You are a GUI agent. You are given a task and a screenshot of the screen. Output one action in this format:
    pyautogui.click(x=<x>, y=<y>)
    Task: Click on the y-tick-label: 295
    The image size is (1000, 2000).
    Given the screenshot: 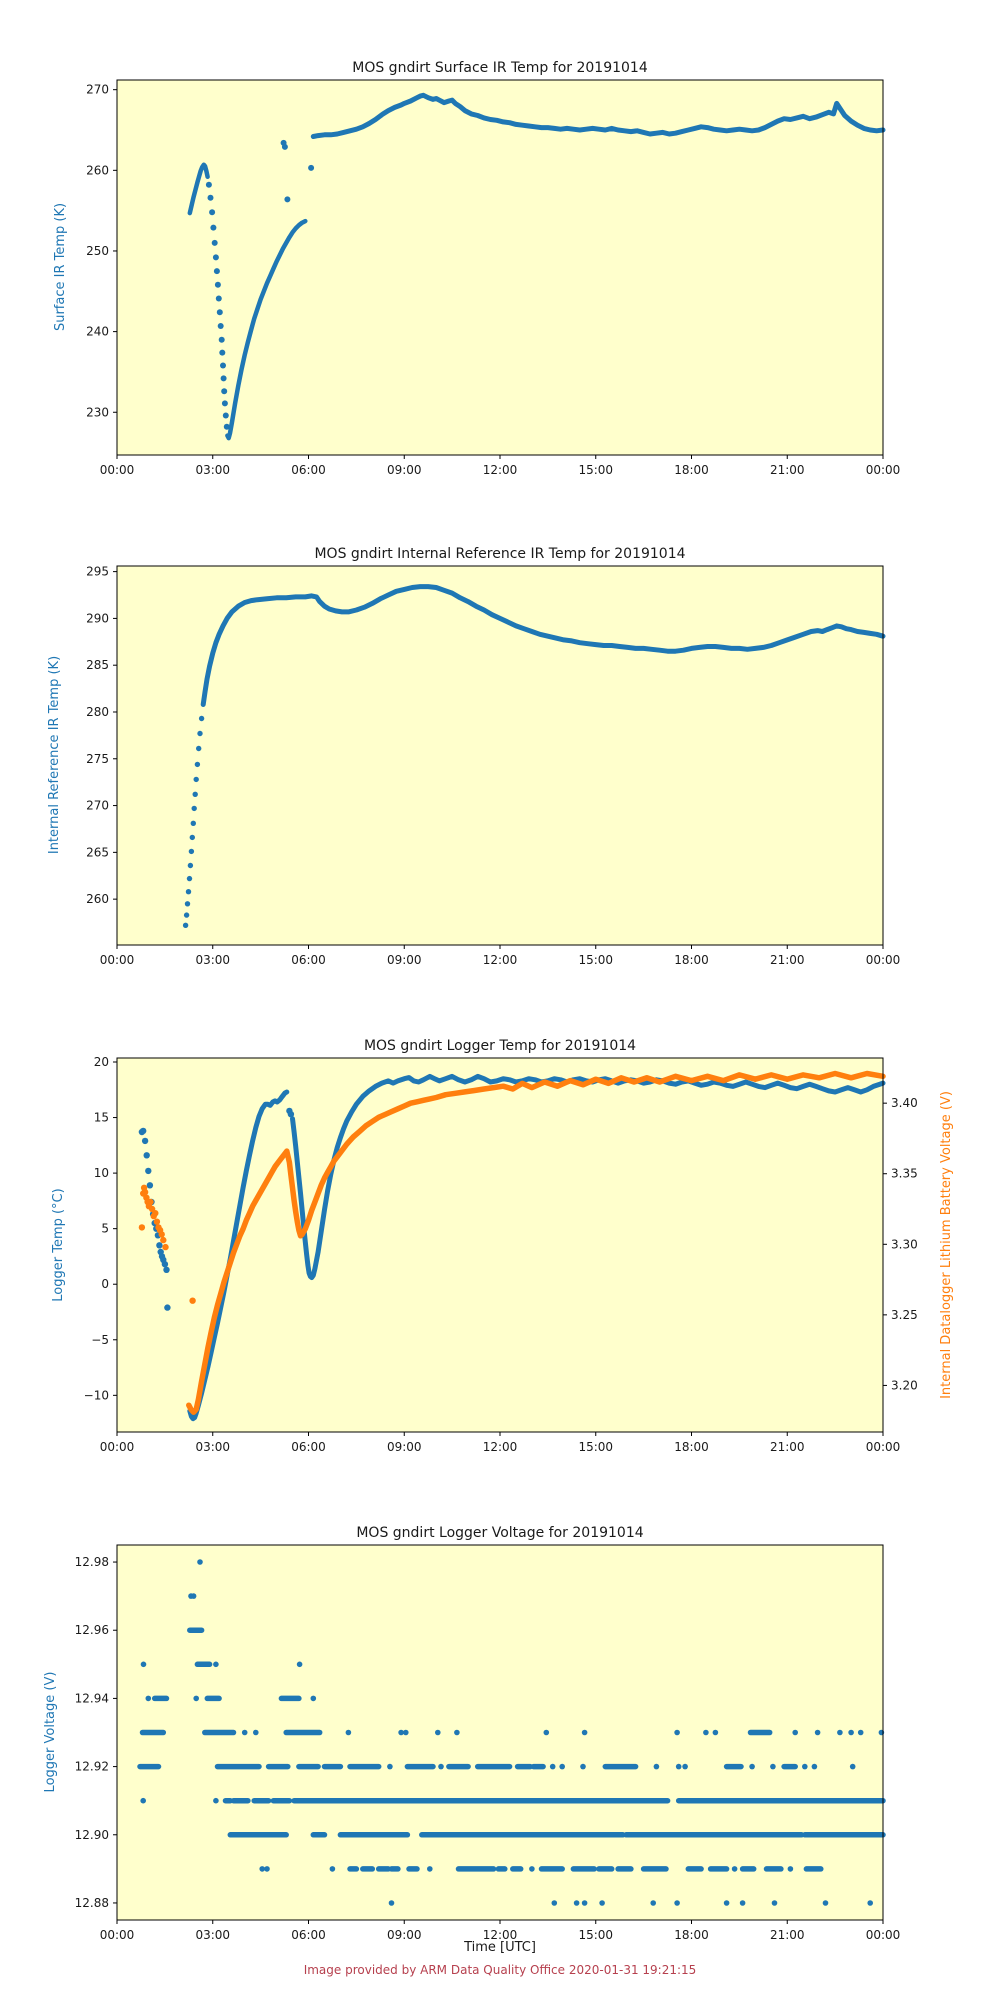 What is the action you would take?
    pyautogui.click(x=97, y=572)
    